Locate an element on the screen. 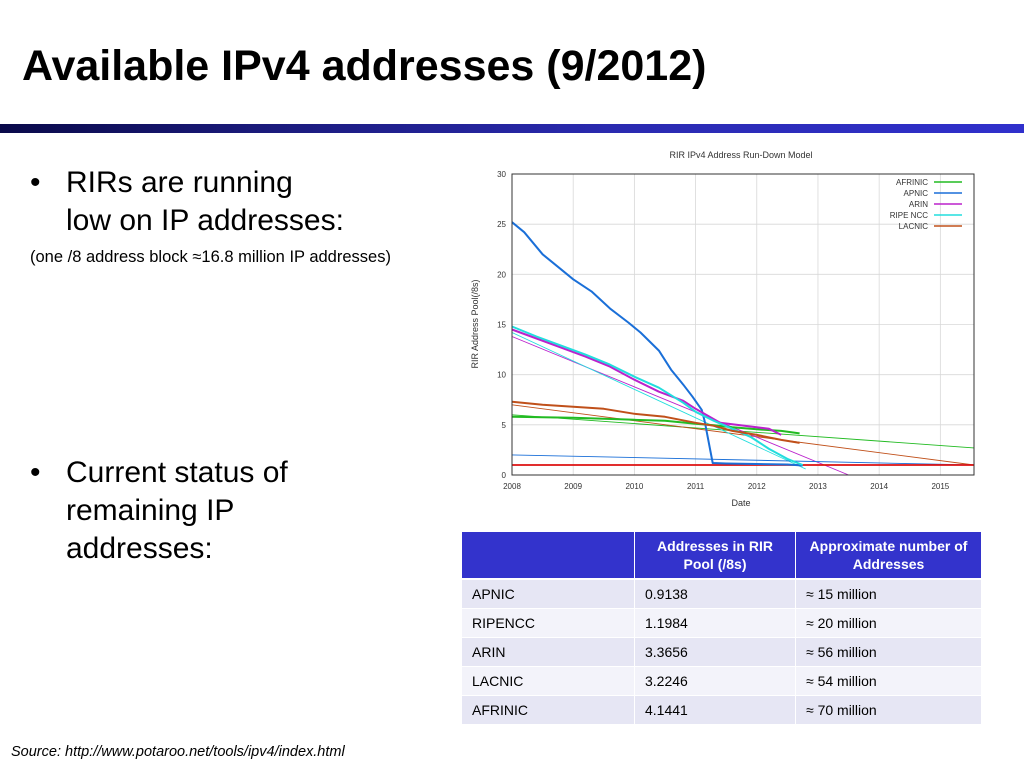 This screenshot has height=768, width=1024. series-line-afrinic is located at coordinates (655, 425).